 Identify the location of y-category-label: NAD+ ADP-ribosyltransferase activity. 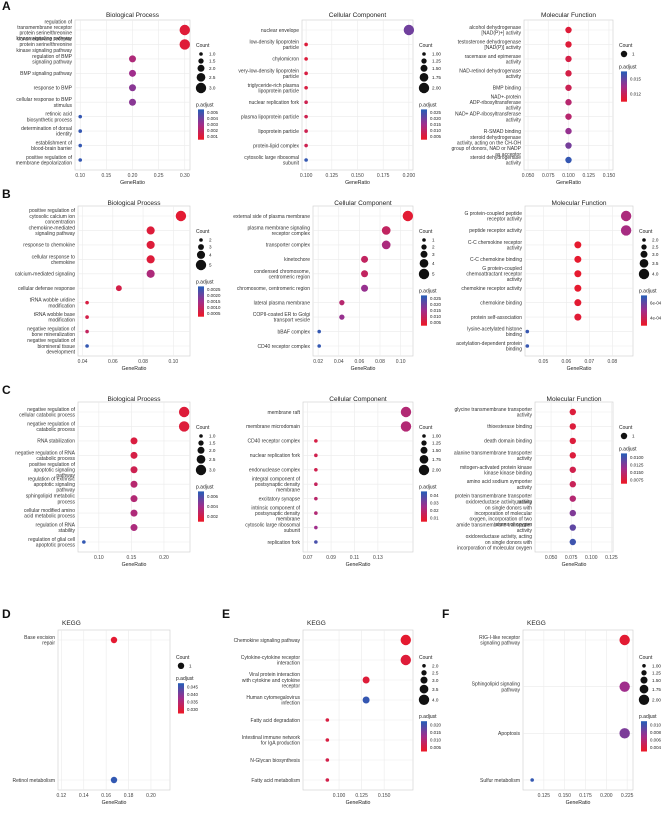
(488, 118).